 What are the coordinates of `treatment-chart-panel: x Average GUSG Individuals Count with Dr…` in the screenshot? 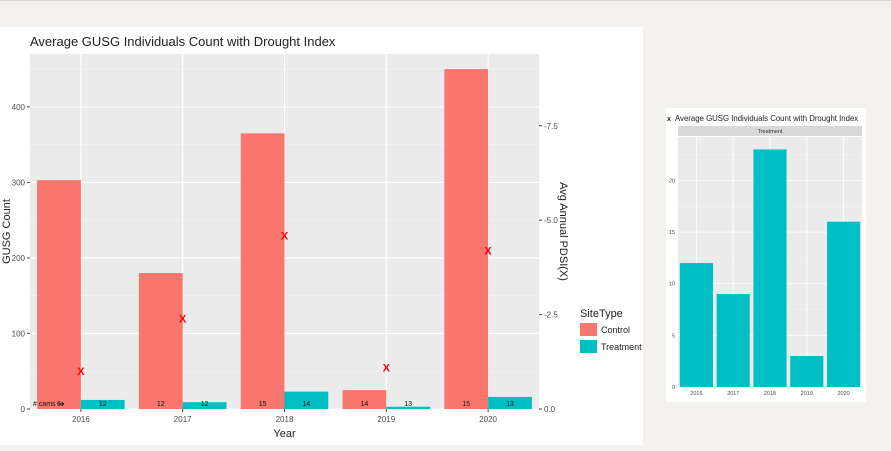 It's located at (766, 255).